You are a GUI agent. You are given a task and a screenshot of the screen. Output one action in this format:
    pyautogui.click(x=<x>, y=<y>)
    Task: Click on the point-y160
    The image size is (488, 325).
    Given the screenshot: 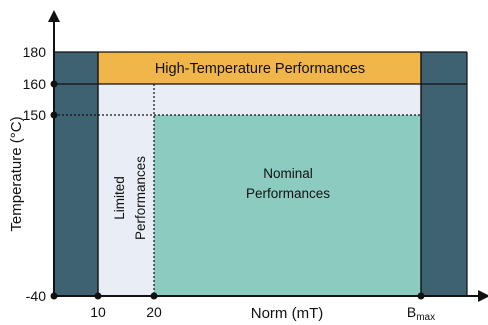 What is the action you would take?
    pyautogui.click(x=54, y=84)
    